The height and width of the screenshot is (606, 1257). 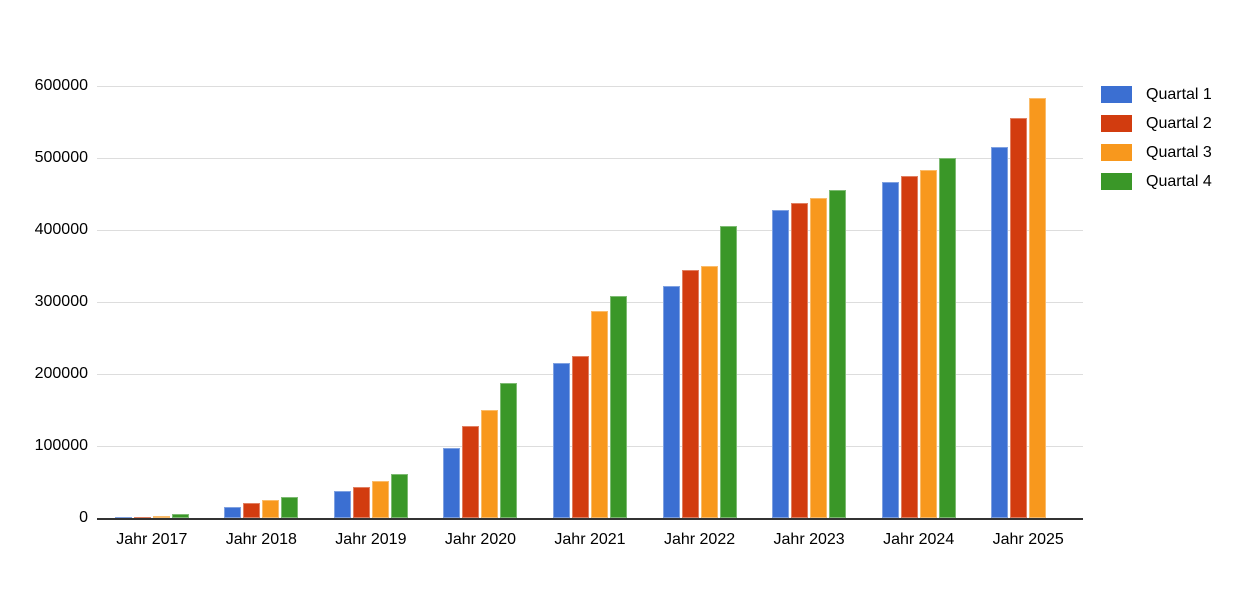 I want to click on y-tick-label-500000: 500000, so click(x=61, y=157).